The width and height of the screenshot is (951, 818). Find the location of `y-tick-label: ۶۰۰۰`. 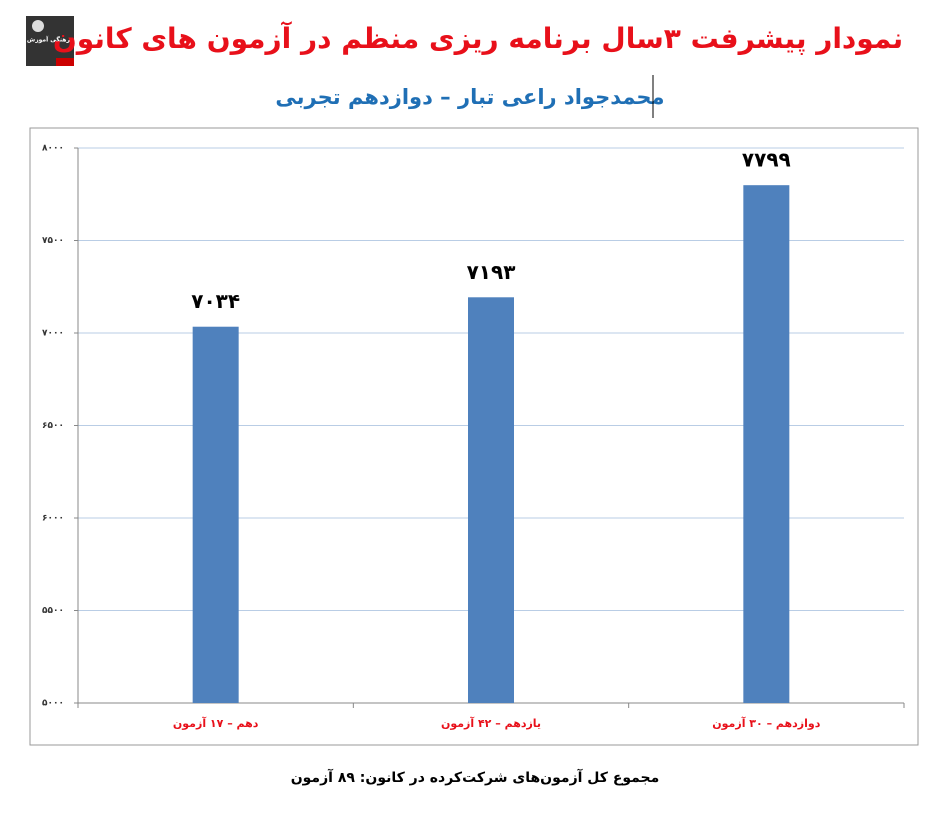

y-tick-label: ۶۰۰۰ is located at coordinates (53, 519).